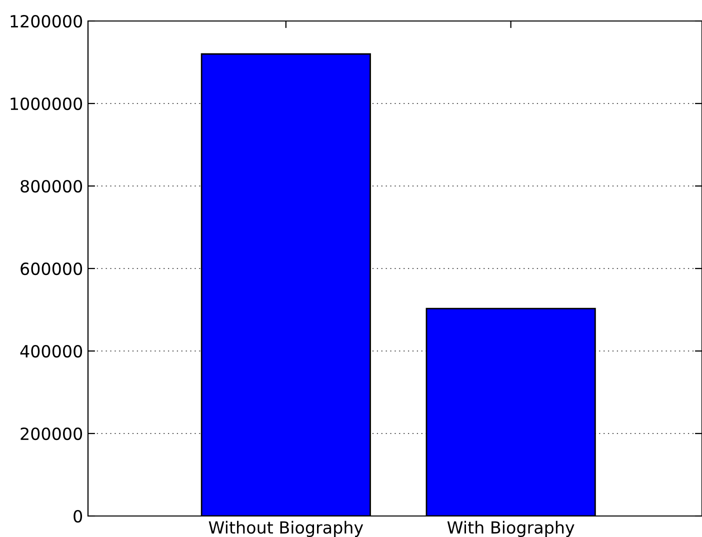 The image size is (702, 537). I want to click on y-tick-label: 0, so click(78, 516).